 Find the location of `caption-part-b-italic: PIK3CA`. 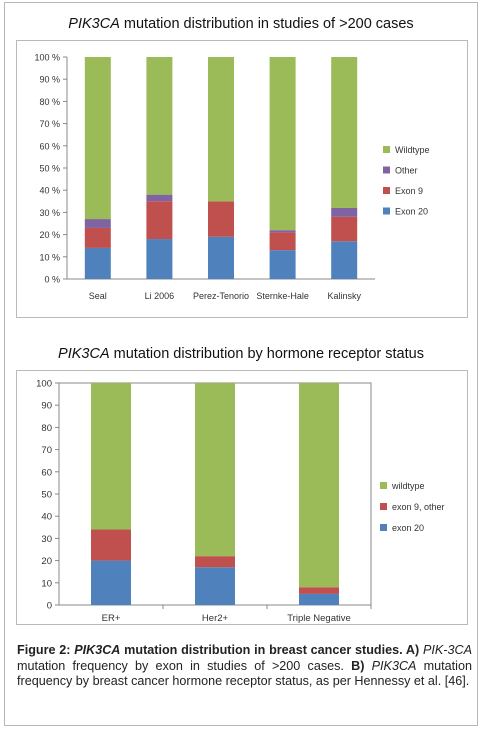

caption-part-b-italic: PIK3CA is located at coordinates (394, 665).